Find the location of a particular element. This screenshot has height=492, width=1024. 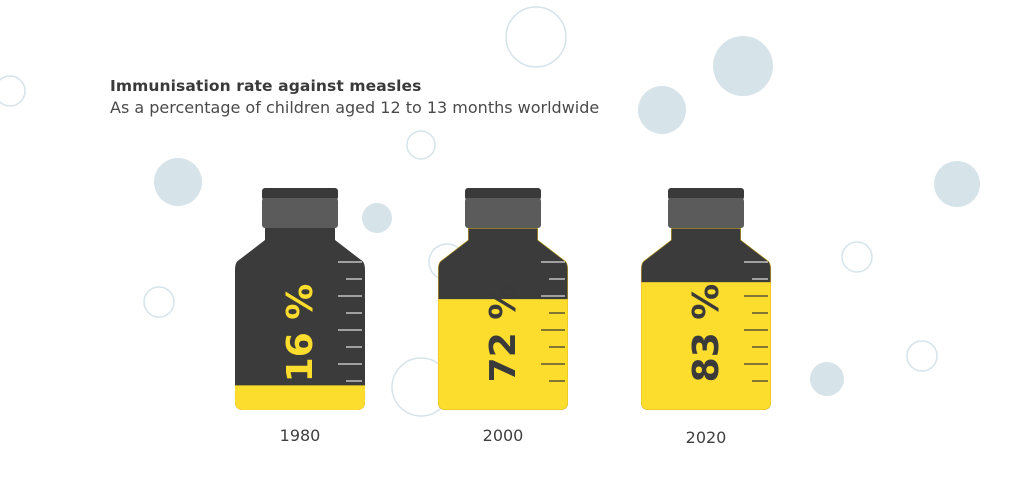

bottle-2000: 72 % 2000 is located at coordinates (503, 316).